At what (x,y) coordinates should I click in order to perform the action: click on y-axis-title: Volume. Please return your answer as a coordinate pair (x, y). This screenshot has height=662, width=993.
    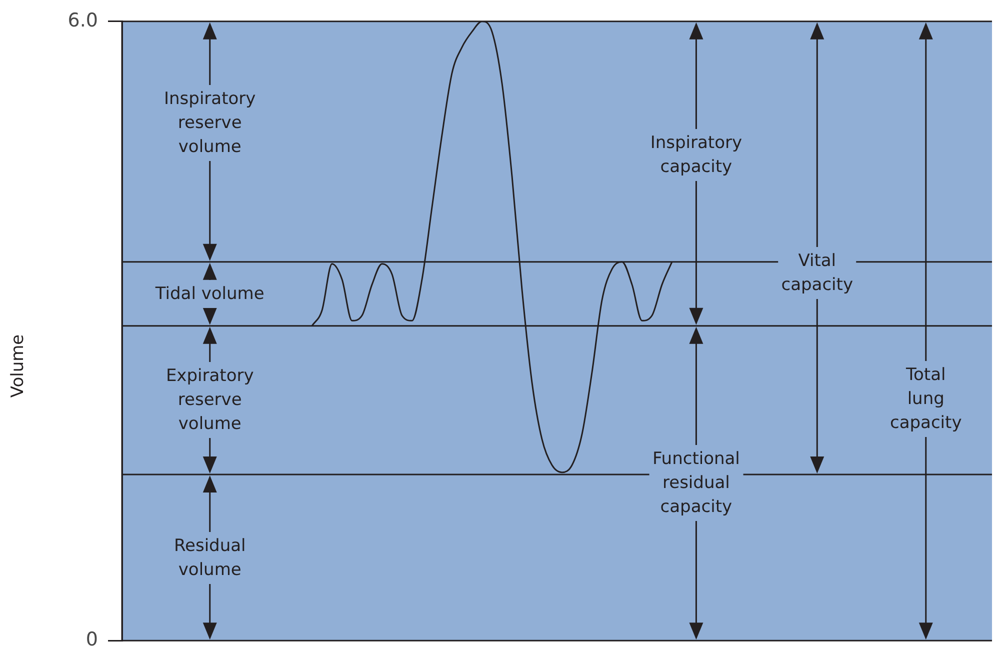
    Looking at the image, I should click on (18, 366).